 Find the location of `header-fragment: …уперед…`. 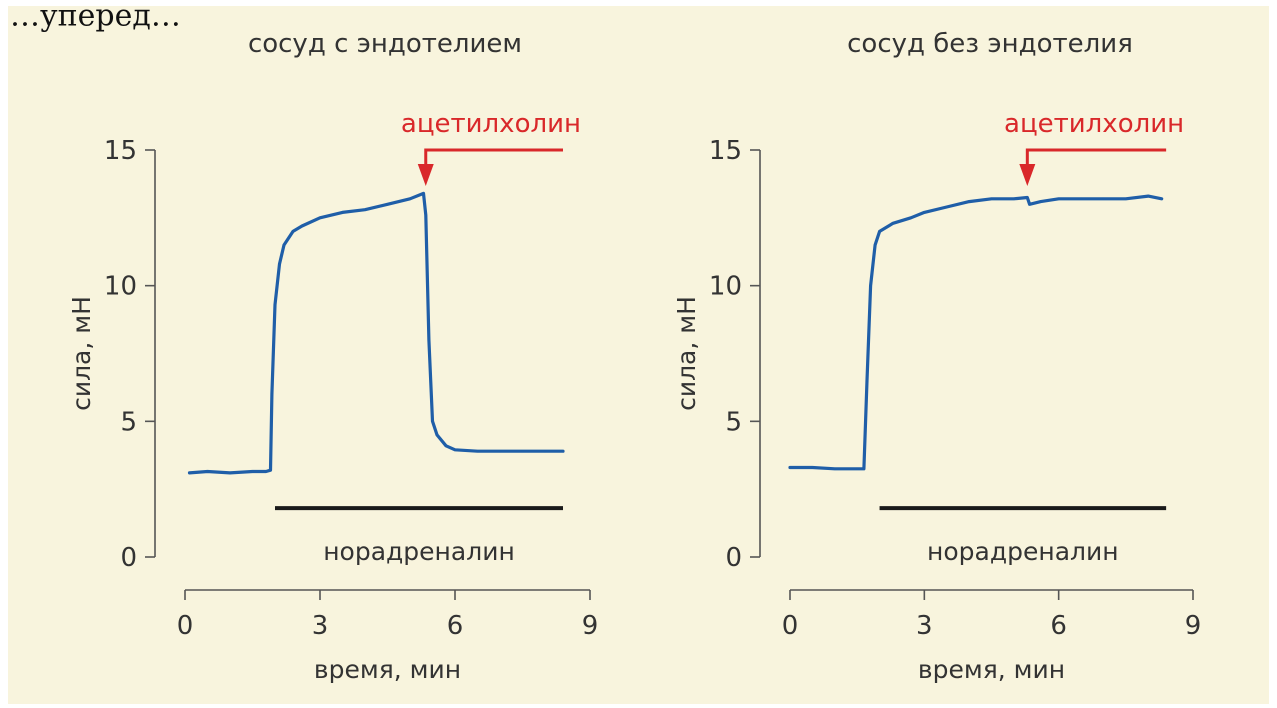

header-fragment: …уперед… is located at coordinates (95, 17).